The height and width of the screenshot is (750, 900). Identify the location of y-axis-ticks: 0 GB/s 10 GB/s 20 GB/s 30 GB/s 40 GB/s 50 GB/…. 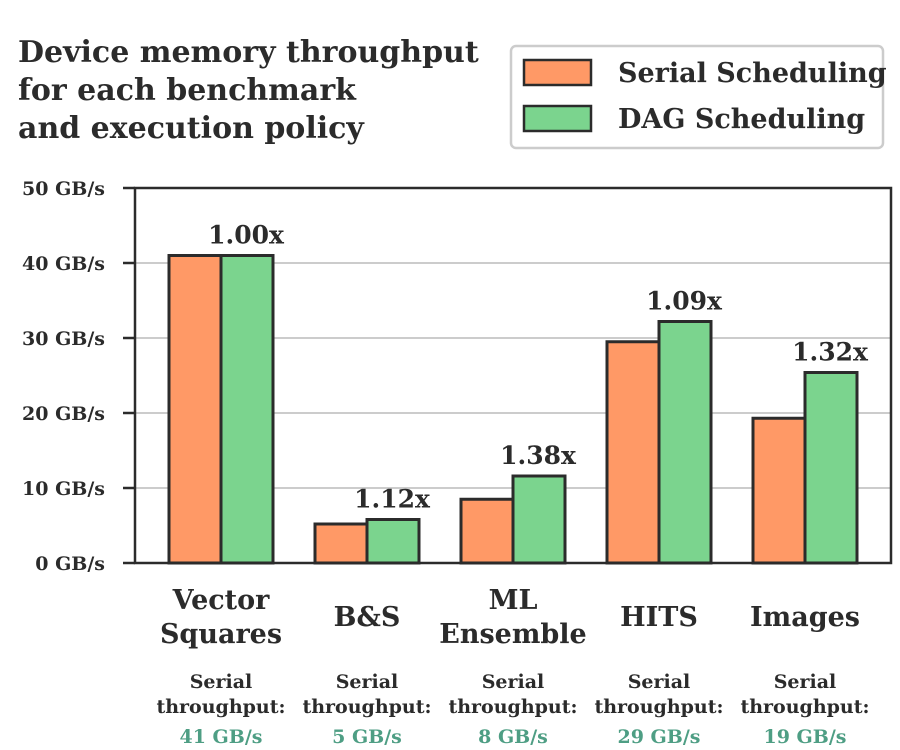
(78, 376).